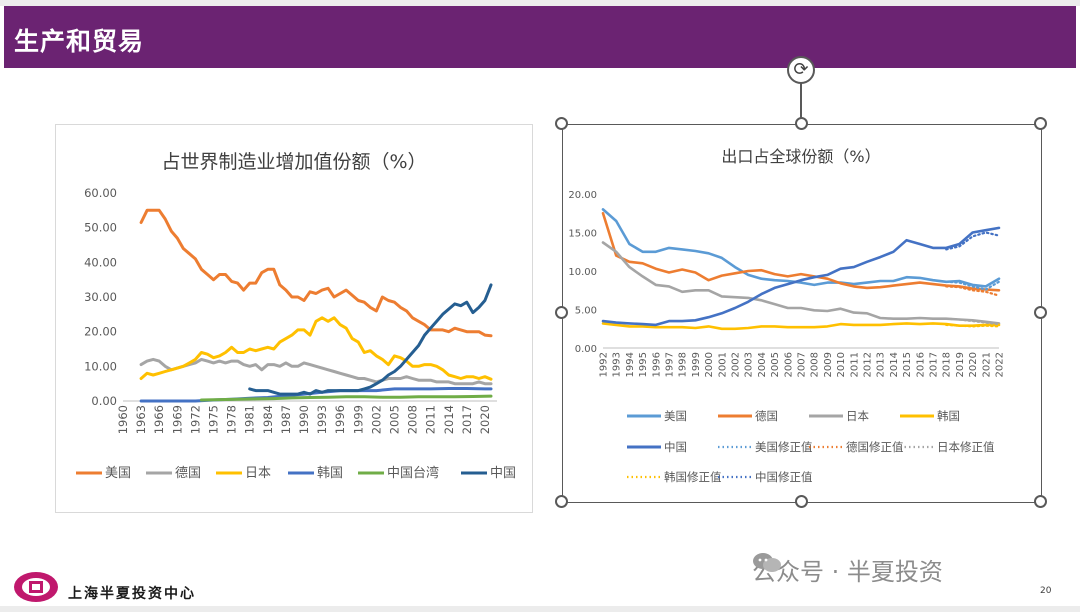 The height and width of the screenshot is (612, 1080). Describe the element at coordinates (1040, 501) in the screenshot. I see `resize-handle-bottom-right` at that location.